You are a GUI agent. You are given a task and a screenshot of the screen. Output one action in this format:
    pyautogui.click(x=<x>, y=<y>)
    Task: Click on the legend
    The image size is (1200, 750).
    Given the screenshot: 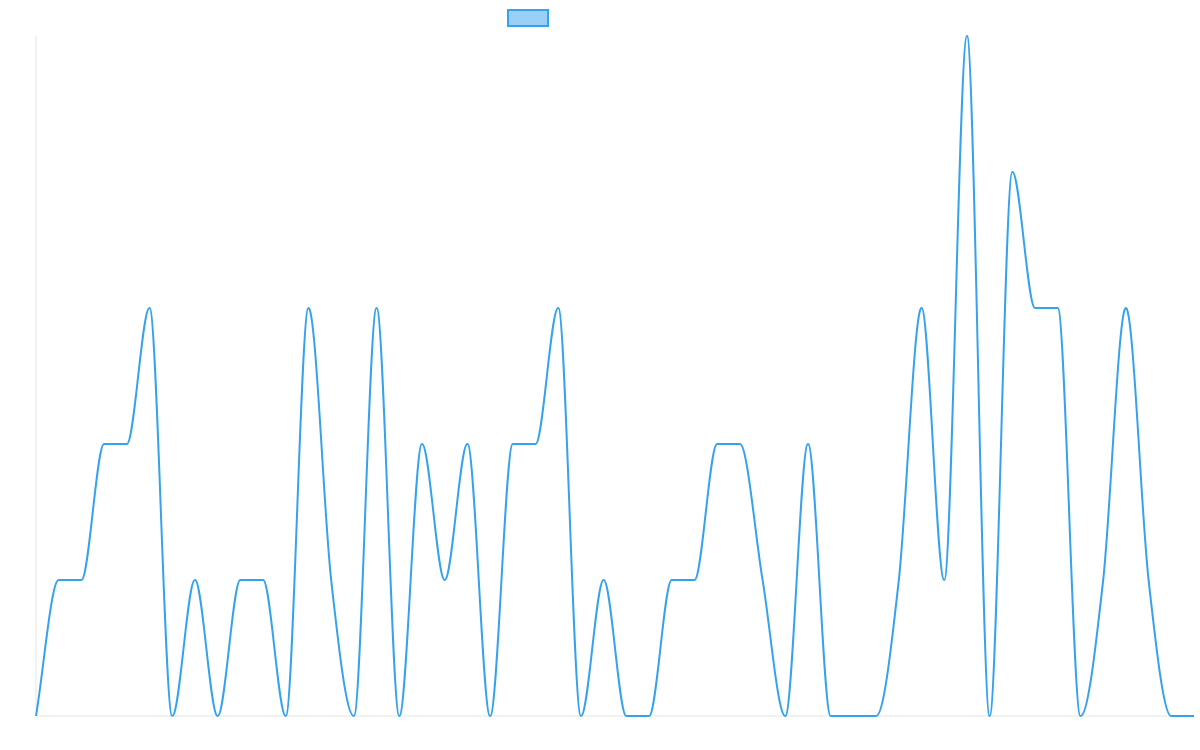 What is the action you would take?
    pyautogui.click(x=528, y=18)
    